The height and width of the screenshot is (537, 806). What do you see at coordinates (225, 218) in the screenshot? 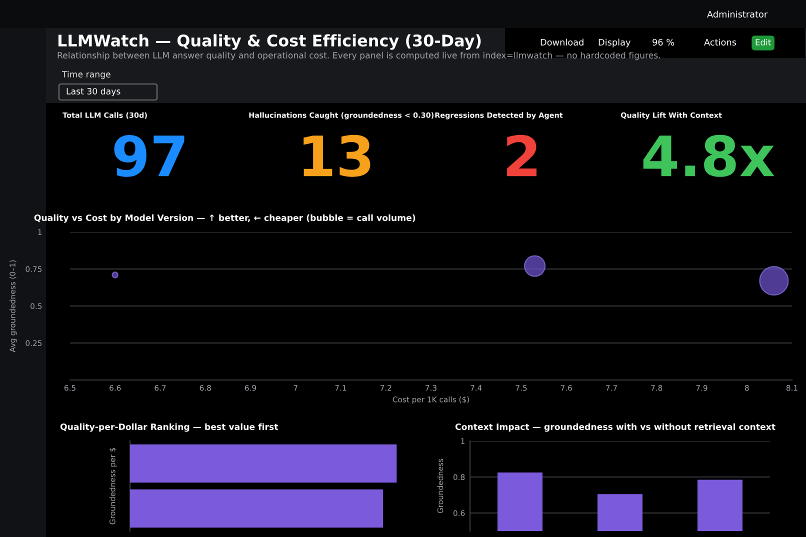
I see `chart-title: Quality vs Cost by Model Version — ↑ better, ← cheaper (bubble = call volume)` at bounding box center [225, 218].